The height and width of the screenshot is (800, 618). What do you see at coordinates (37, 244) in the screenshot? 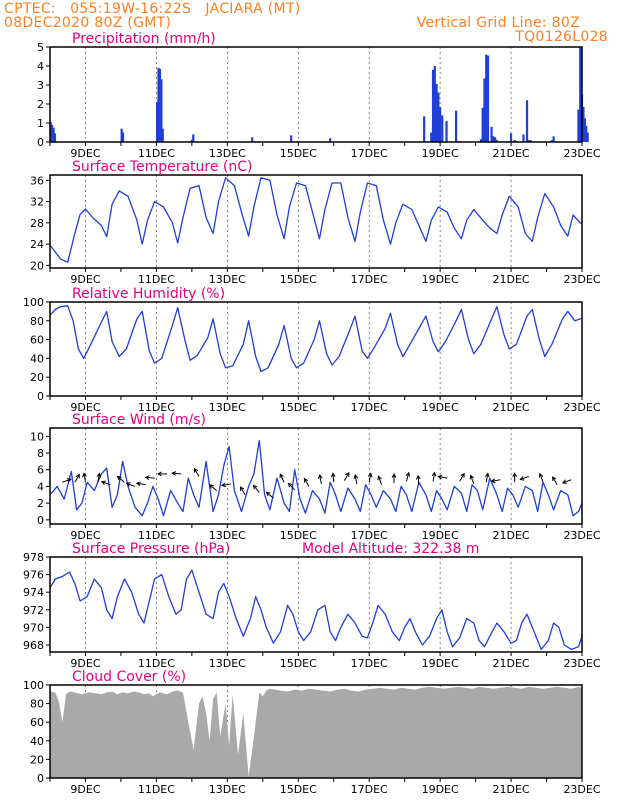
I see `temp-ytick-label: 24` at bounding box center [37, 244].